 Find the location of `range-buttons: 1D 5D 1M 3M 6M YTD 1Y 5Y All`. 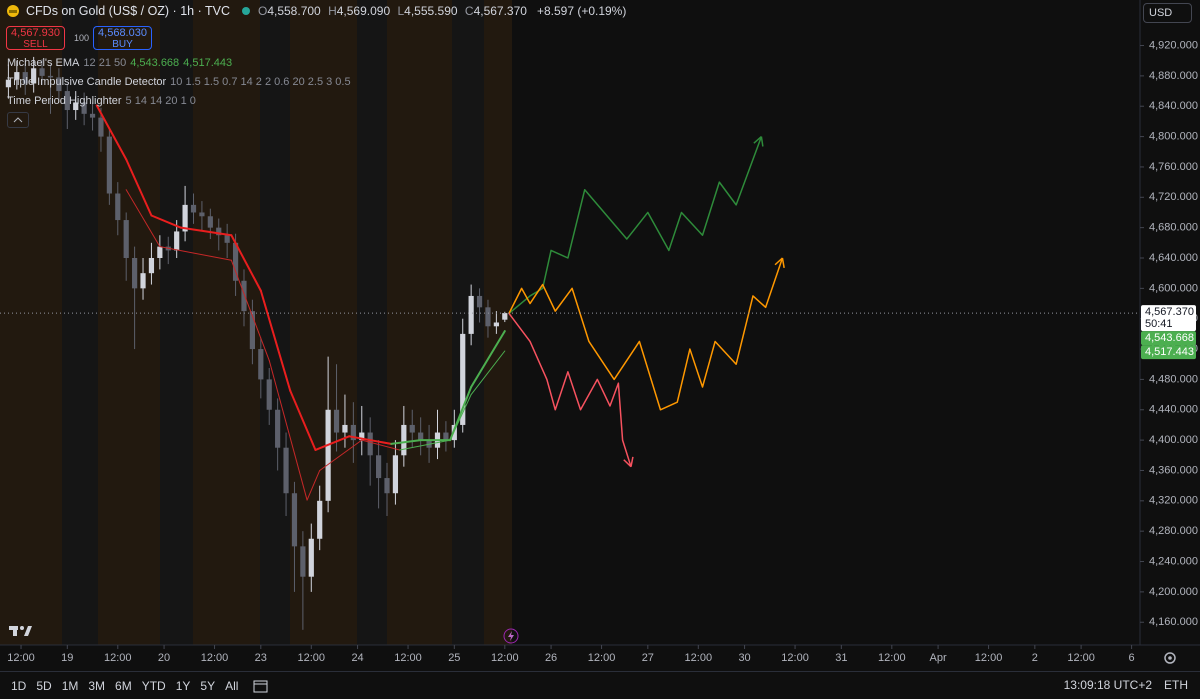

range-buttons: 1D 5D 1M 3M 6M YTD 1Y 5Y All is located at coordinates (124, 686).